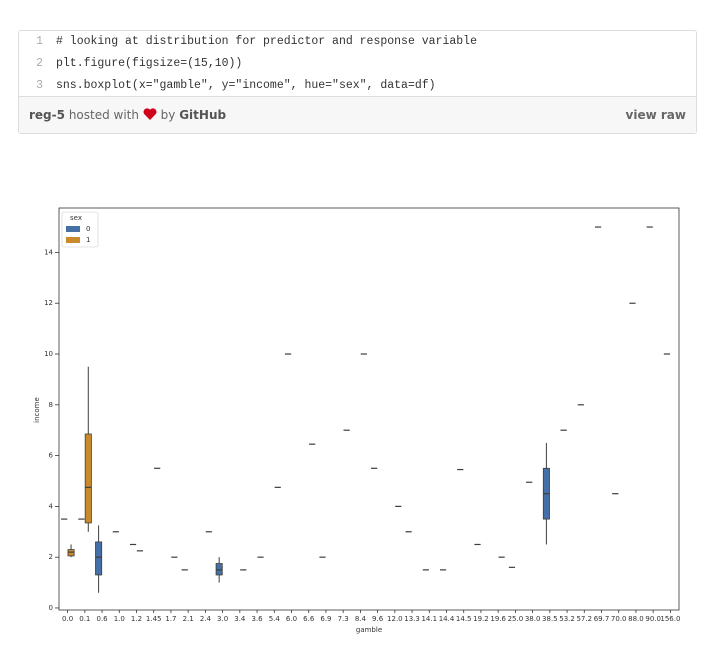 The image size is (715, 669). I want to click on gist-footer: reg-5 hosted with by GitHub view raw, so click(357, 114).